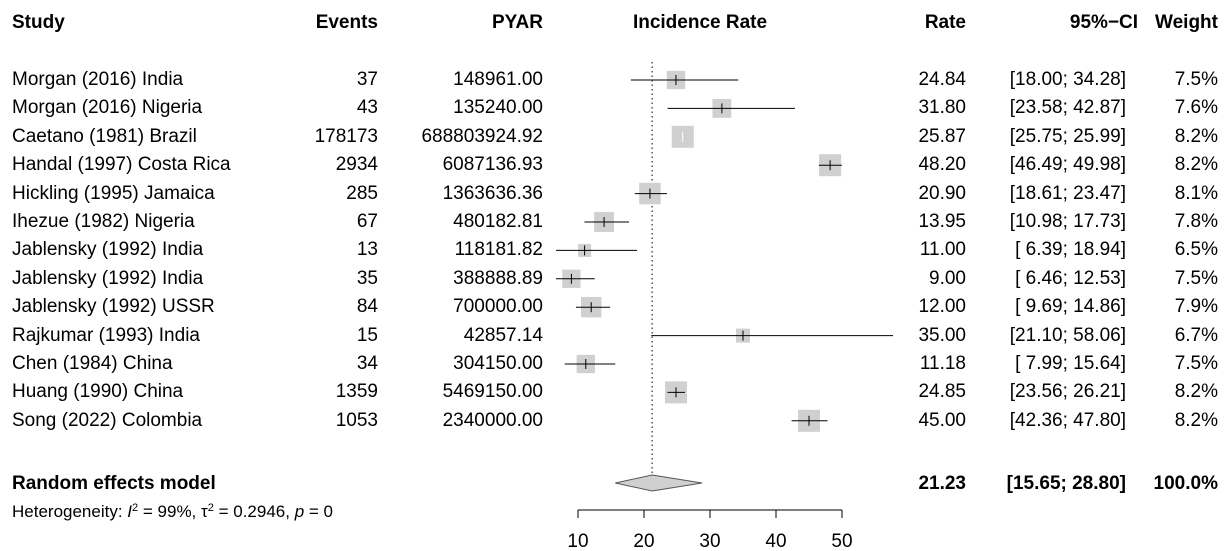  What do you see at coordinates (492, 193) in the screenshot?
I see `study-pyar: 1363636.36` at bounding box center [492, 193].